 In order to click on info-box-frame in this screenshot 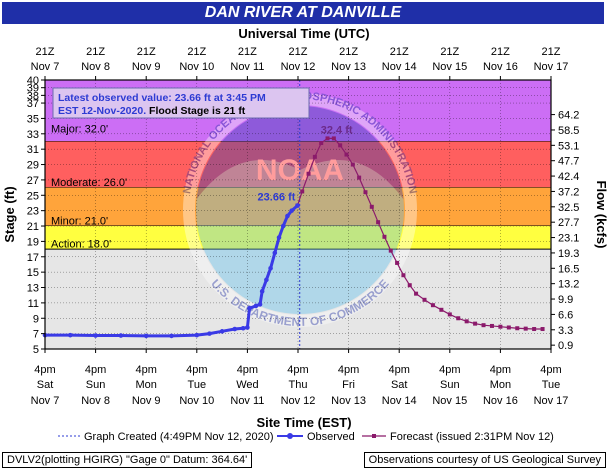, I will do `click(181, 103)`.